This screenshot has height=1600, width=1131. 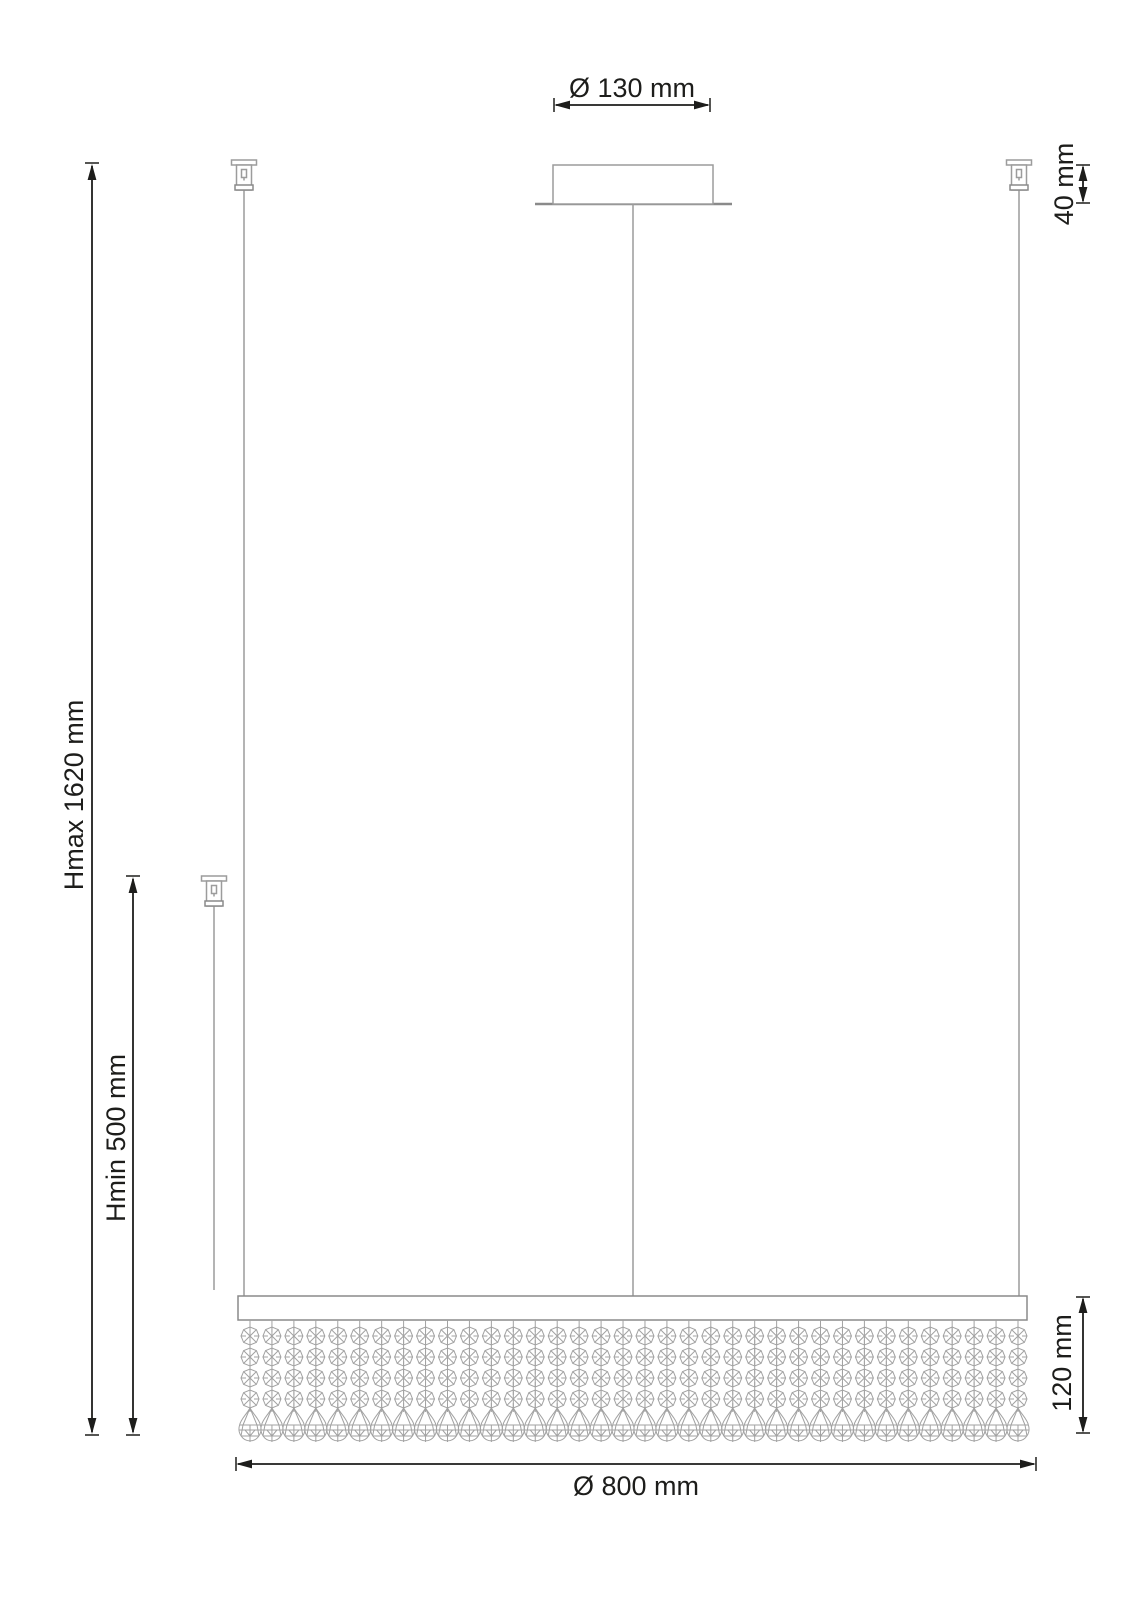 What do you see at coordinates (244, 175) in the screenshot?
I see `cable-gripper-left` at bounding box center [244, 175].